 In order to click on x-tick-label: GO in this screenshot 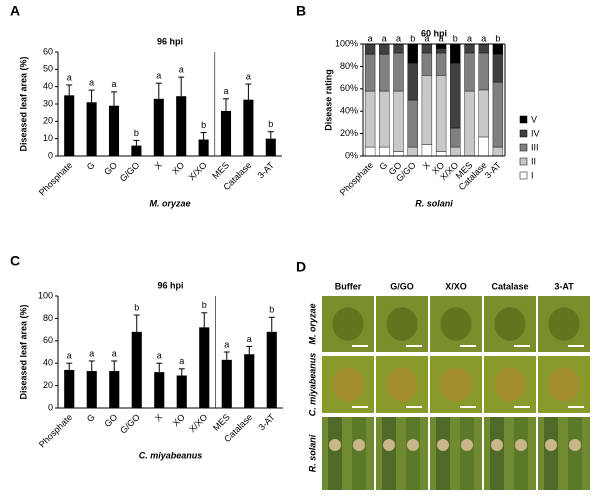, I will do `click(110, 420)`.